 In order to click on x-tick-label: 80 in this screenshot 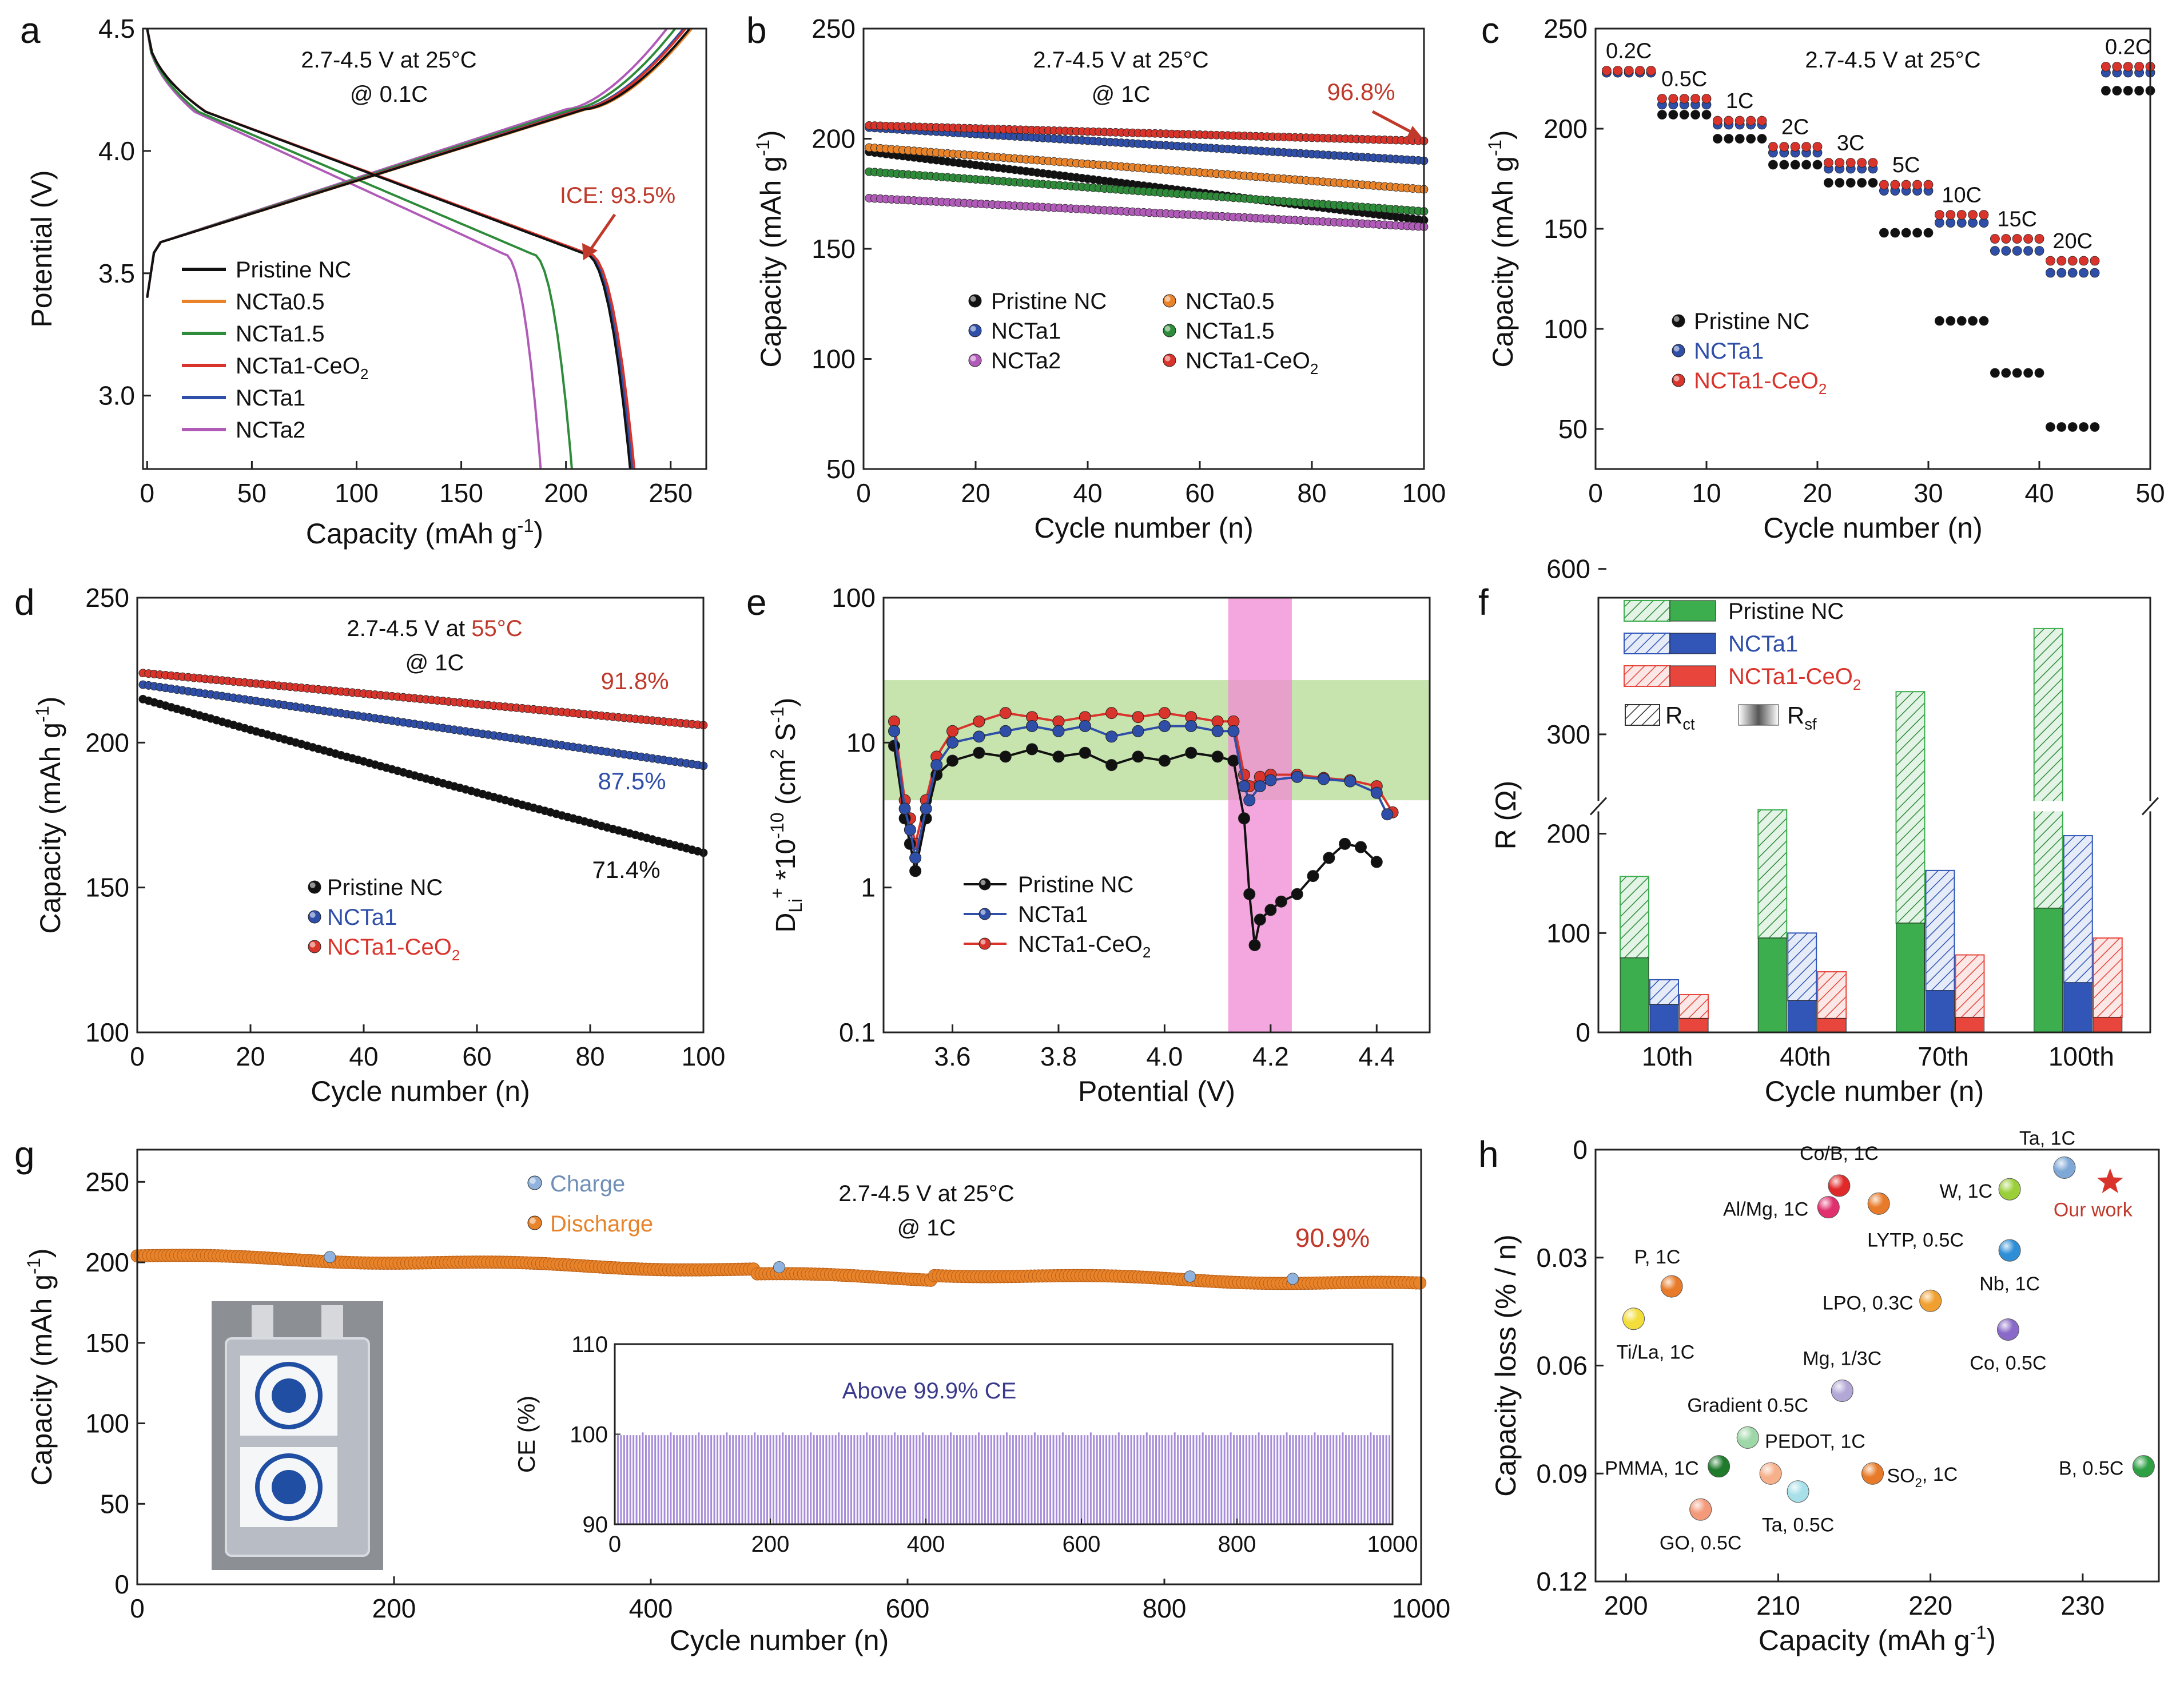, I will do `click(589, 1056)`.